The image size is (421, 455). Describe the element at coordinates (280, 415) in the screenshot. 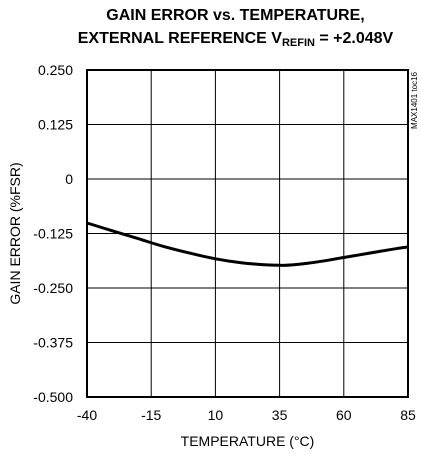

I see `x-tick-label: 35` at that location.